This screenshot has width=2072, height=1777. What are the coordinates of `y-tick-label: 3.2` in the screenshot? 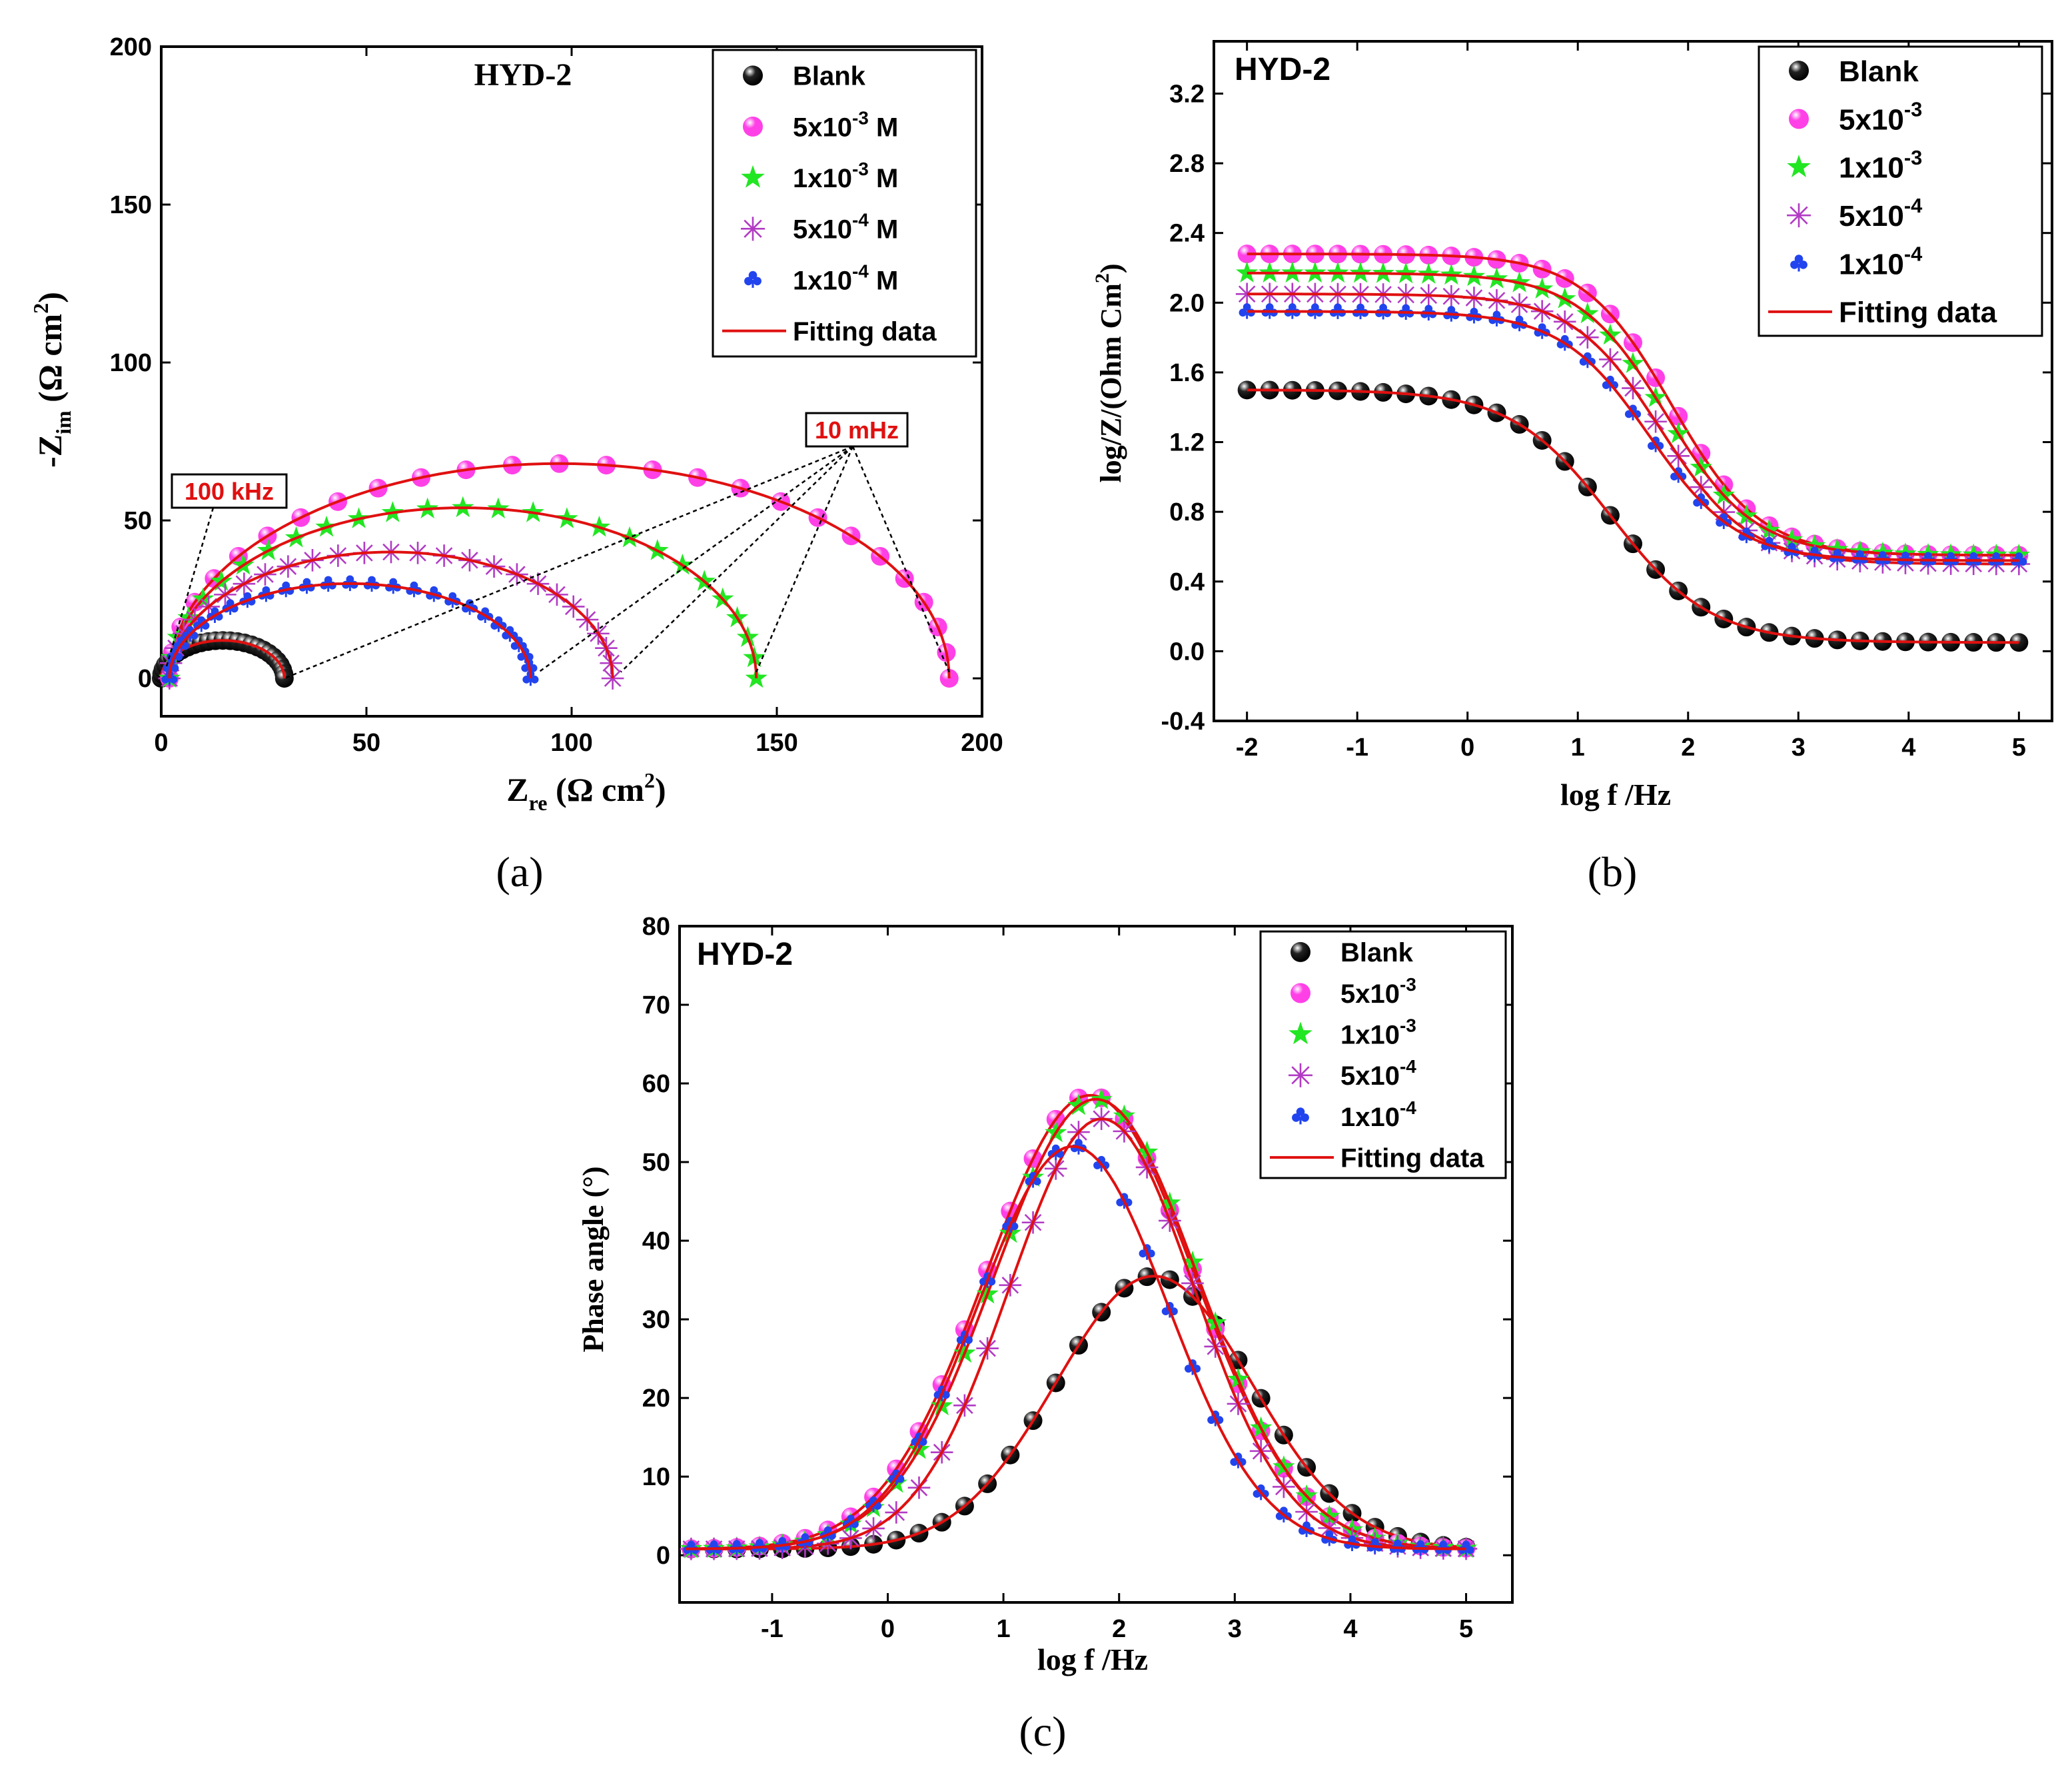 It's located at (1187, 94).